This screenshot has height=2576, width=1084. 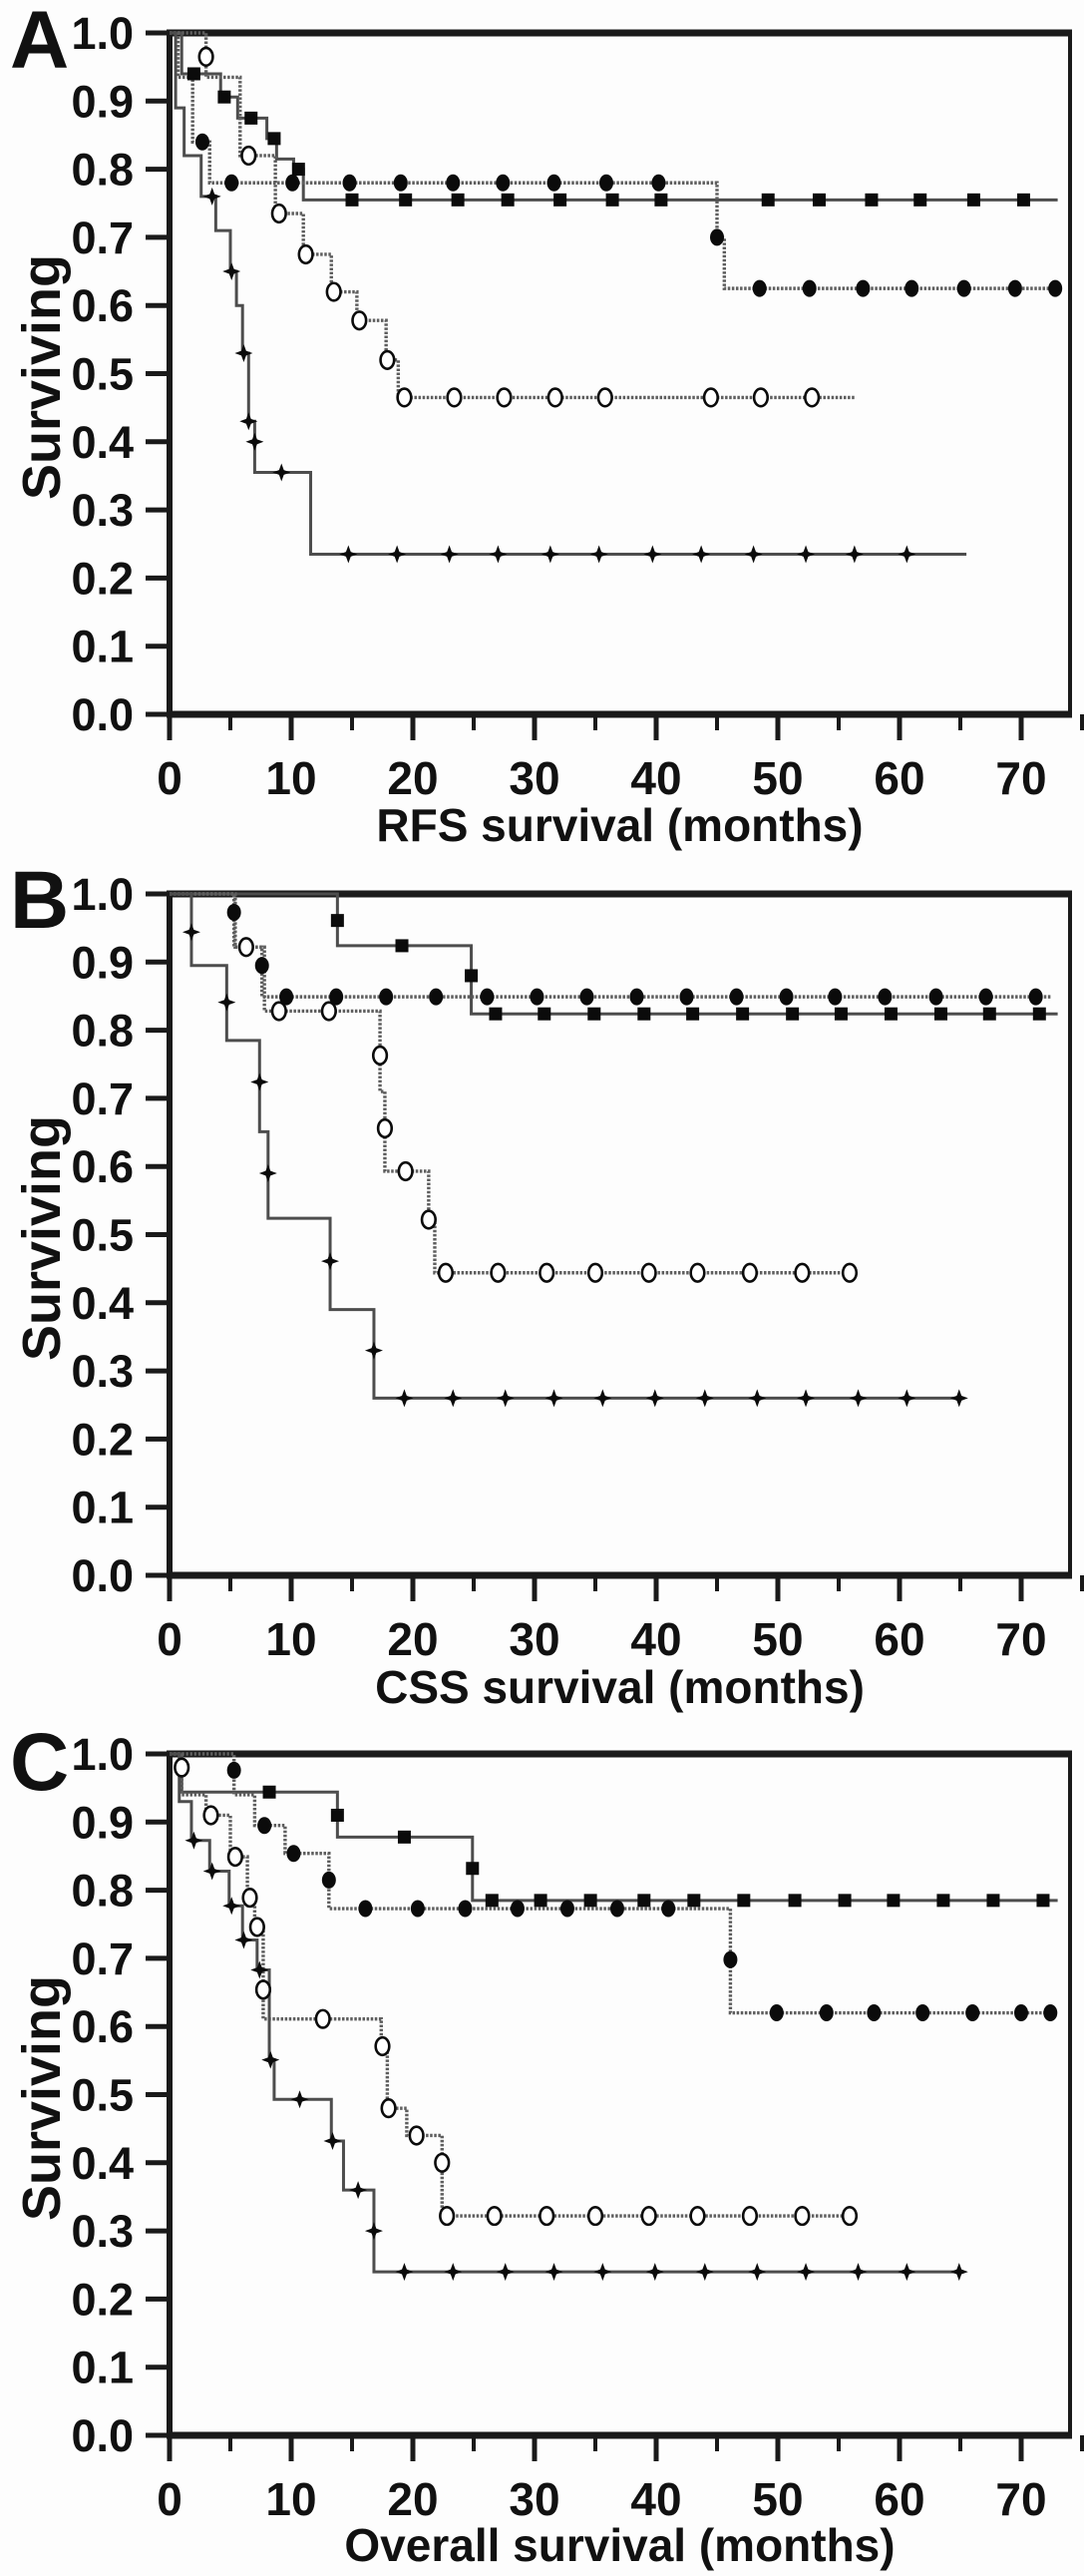 I want to click on x-tick-label: 70, so click(x=1020, y=778).